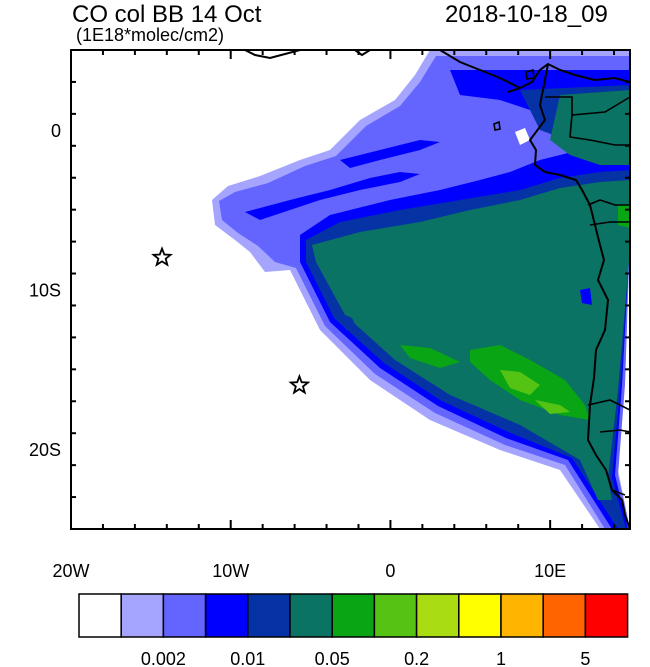  Describe the element at coordinates (585, 658) in the screenshot. I see `colorbar-label: 5` at that location.